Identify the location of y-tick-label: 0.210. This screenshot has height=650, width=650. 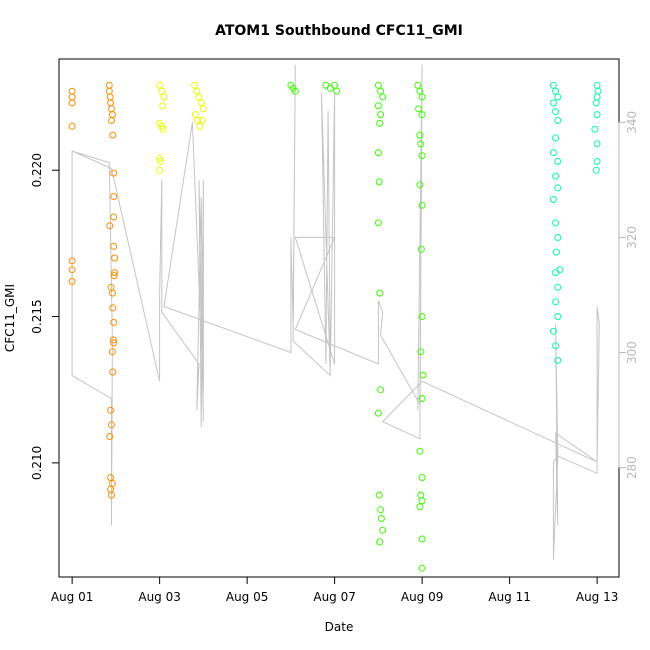
(37, 463).